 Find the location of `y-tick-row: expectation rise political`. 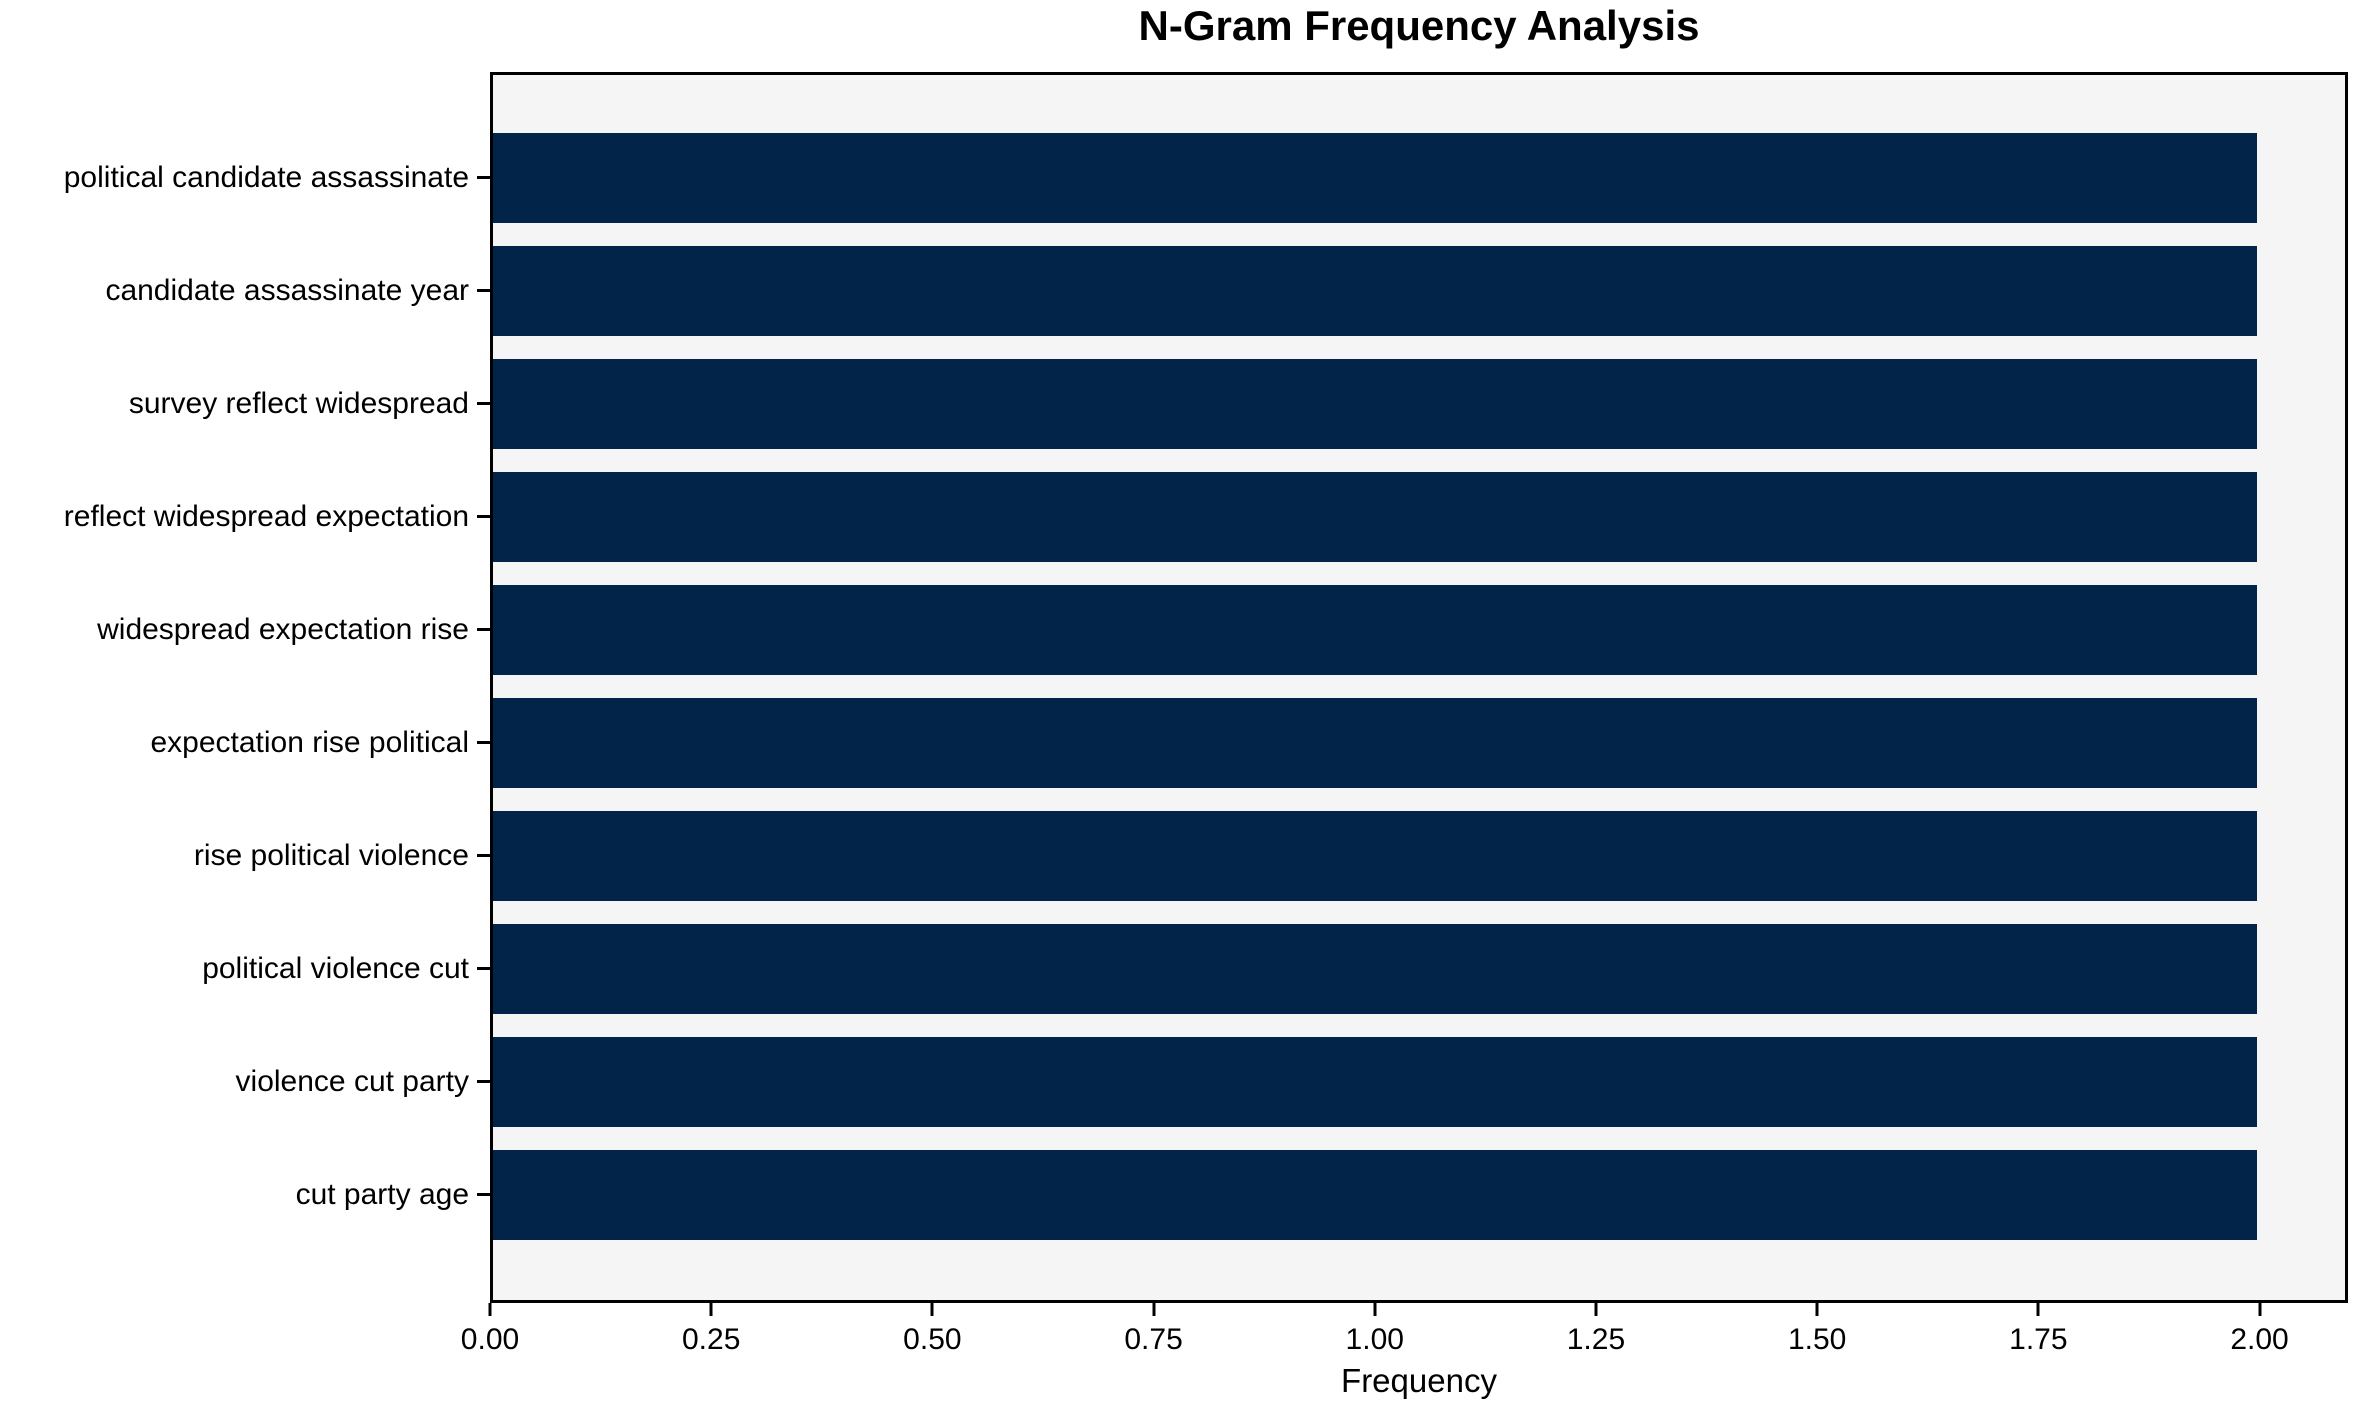

y-tick-row: expectation rise political is located at coordinates (245, 742).